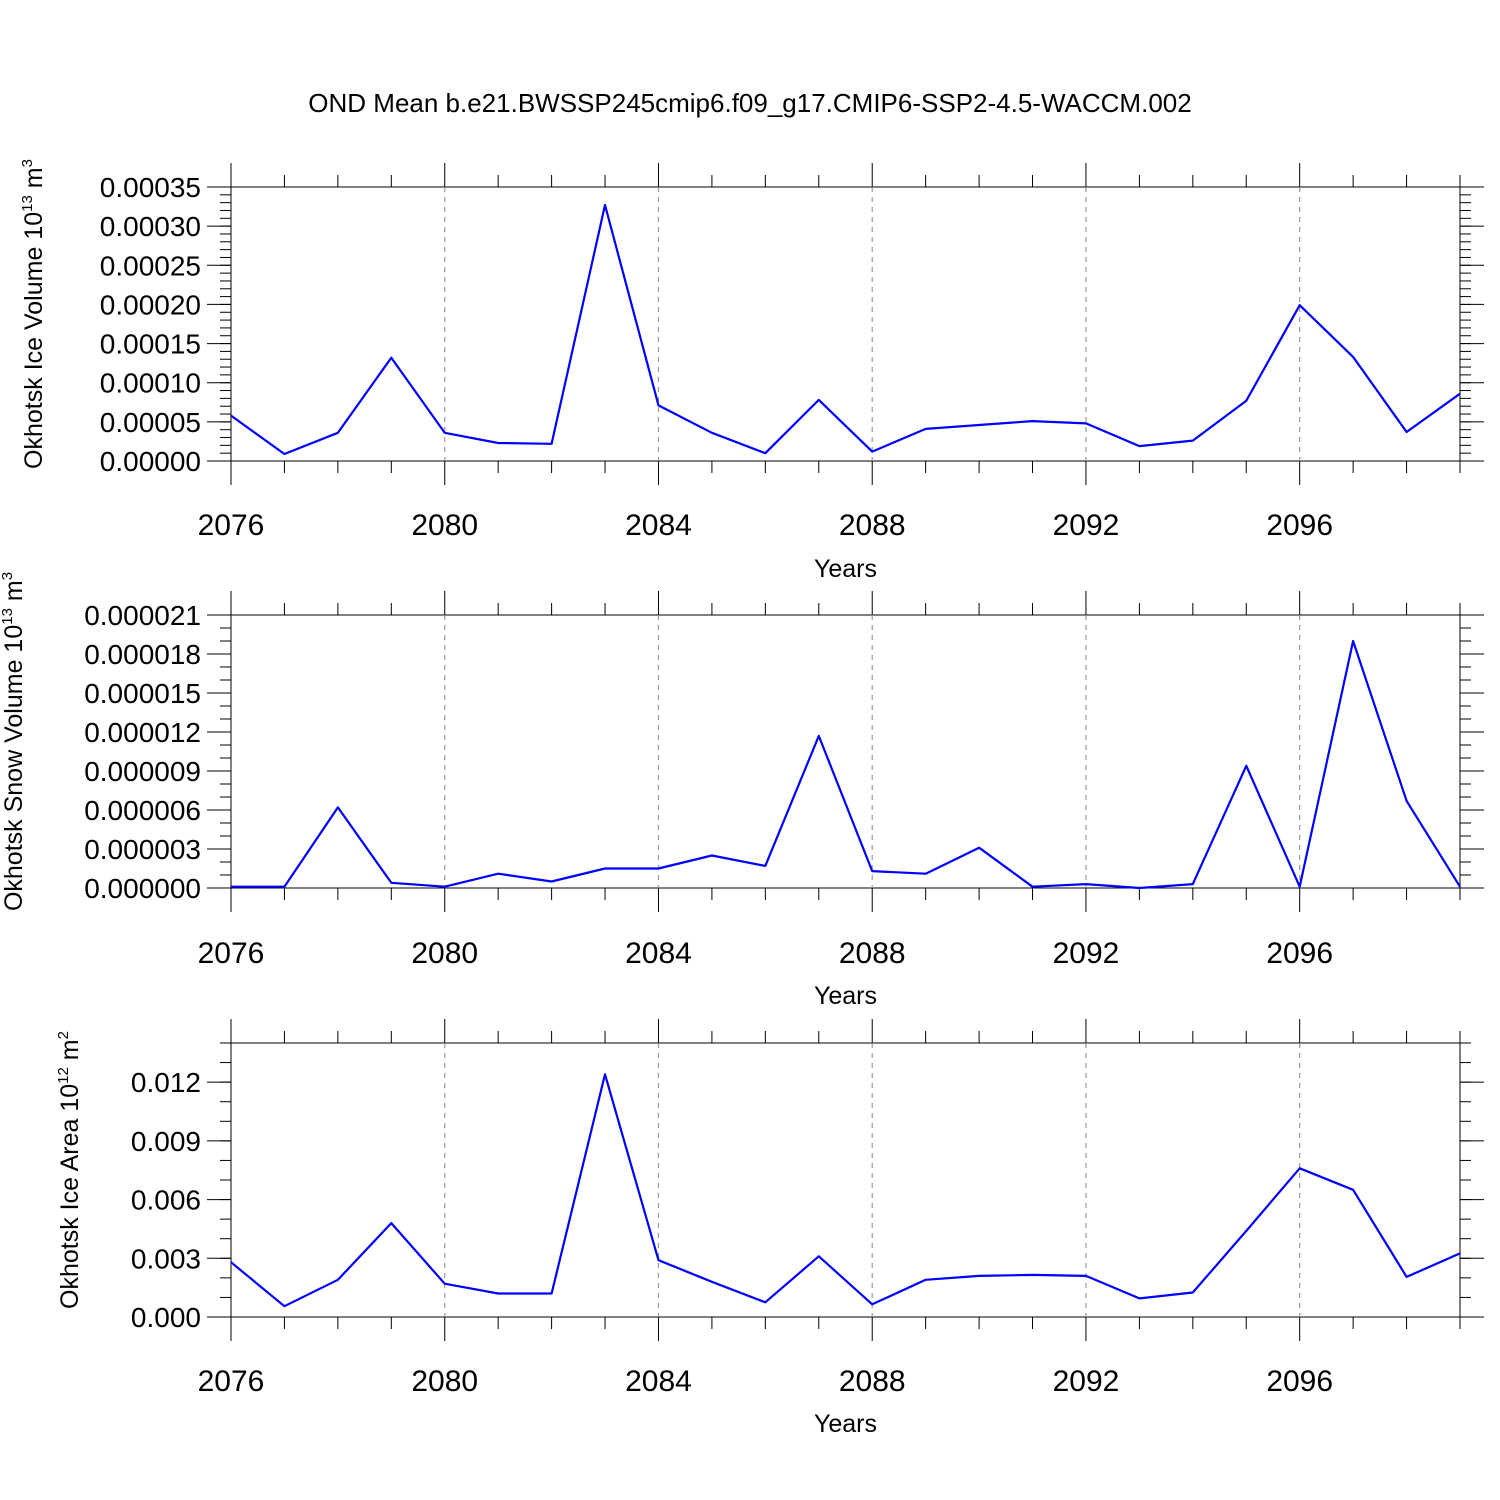  Describe the element at coordinates (150, 422) in the screenshot. I see `y-tick-label: 0.00005` at that location.